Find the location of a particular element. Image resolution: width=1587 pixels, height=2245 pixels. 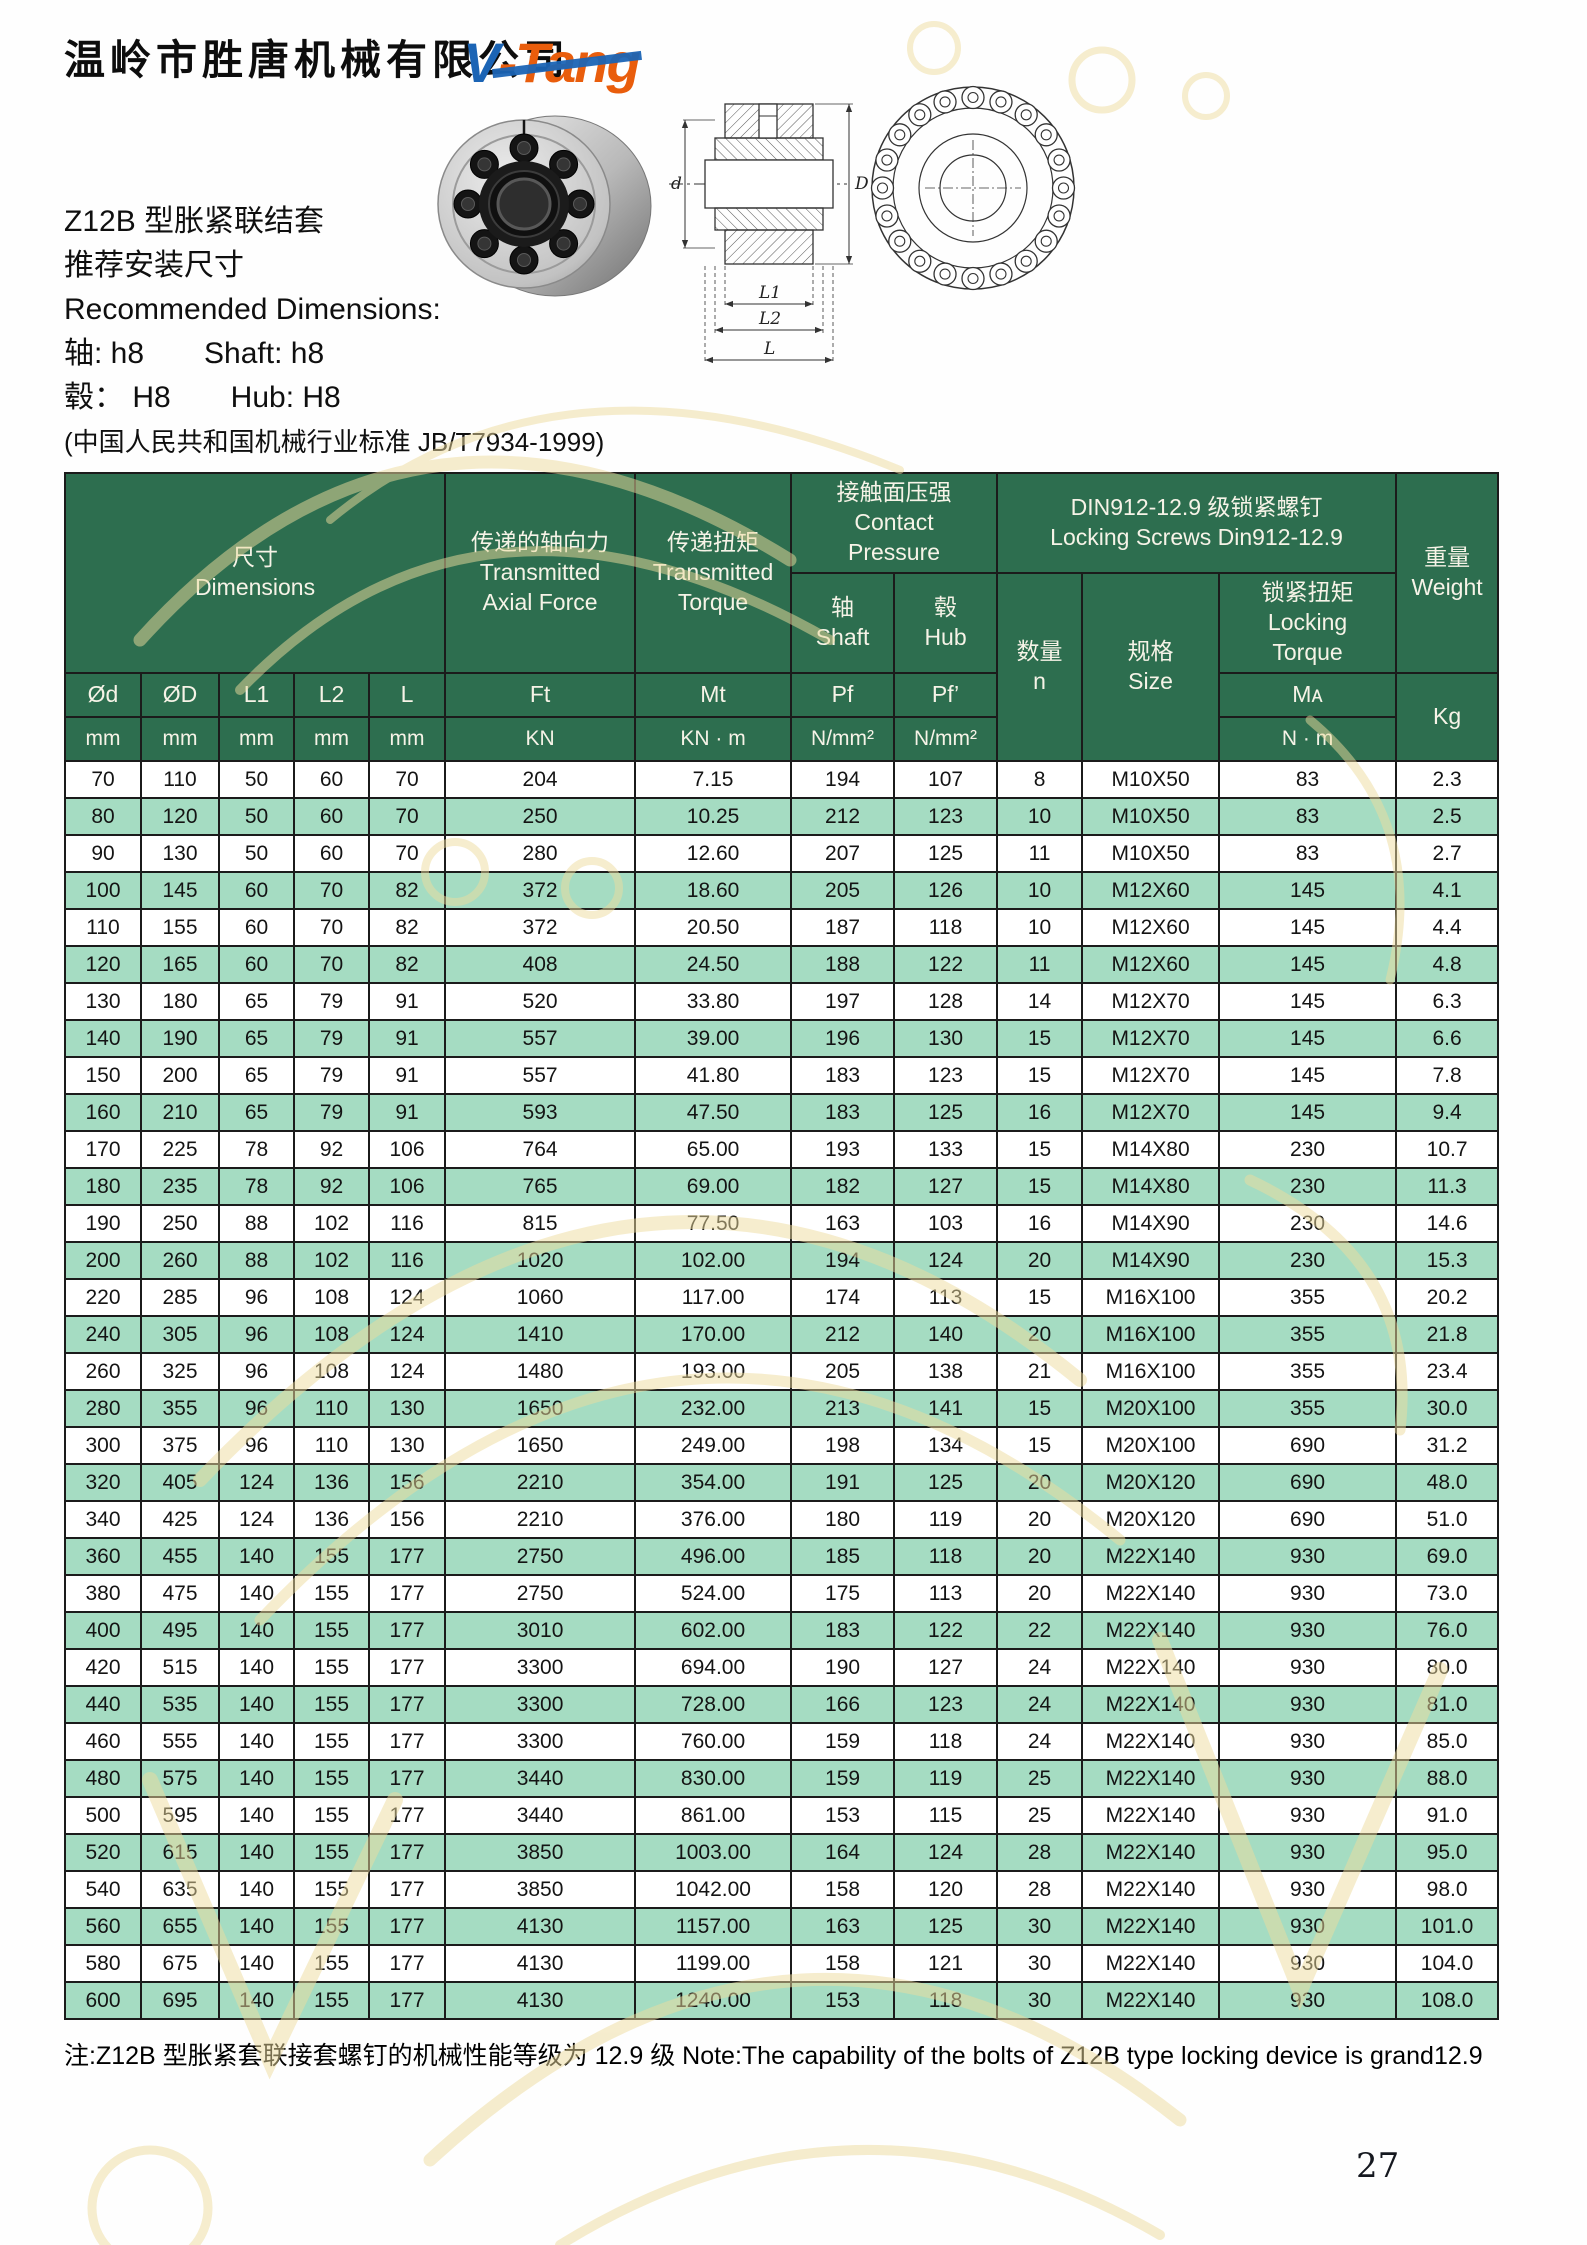

table-cell: 515 is located at coordinates (180, 1667).